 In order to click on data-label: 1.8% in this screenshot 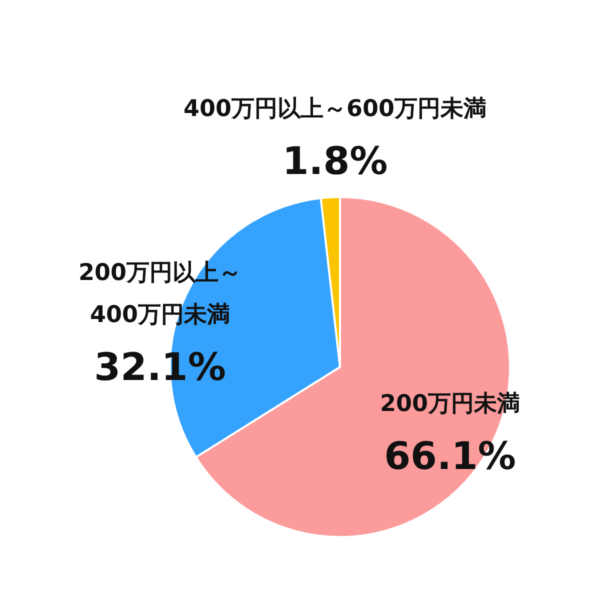, I will do `click(335, 161)`.